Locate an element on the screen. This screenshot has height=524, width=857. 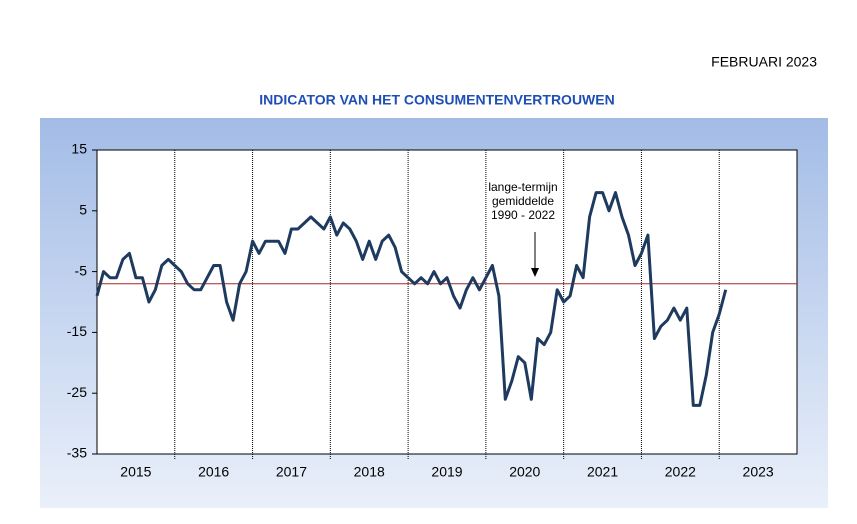
x-tick-label: 2021 is located at coordinates (602, 472).